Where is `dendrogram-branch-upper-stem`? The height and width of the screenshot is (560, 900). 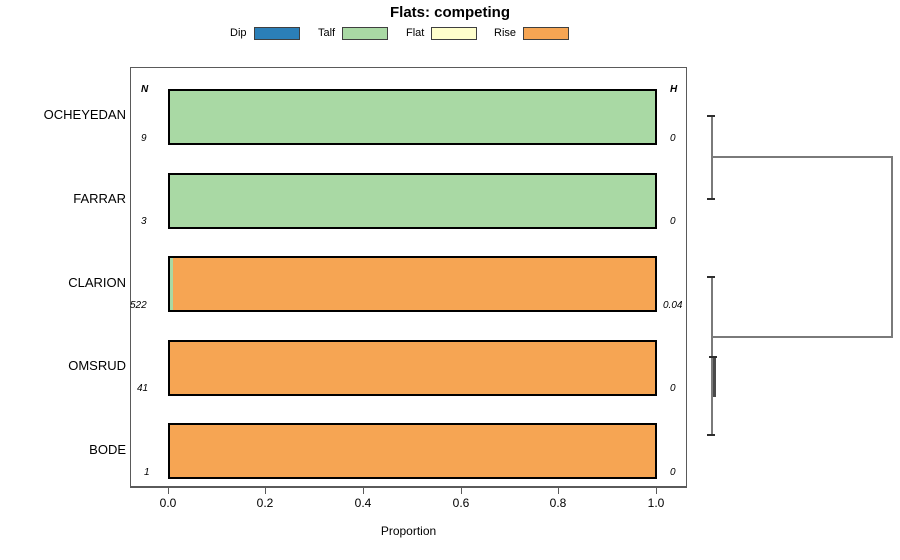 dendrogram-branch-upper-stem is located at coordinates (802, 157).